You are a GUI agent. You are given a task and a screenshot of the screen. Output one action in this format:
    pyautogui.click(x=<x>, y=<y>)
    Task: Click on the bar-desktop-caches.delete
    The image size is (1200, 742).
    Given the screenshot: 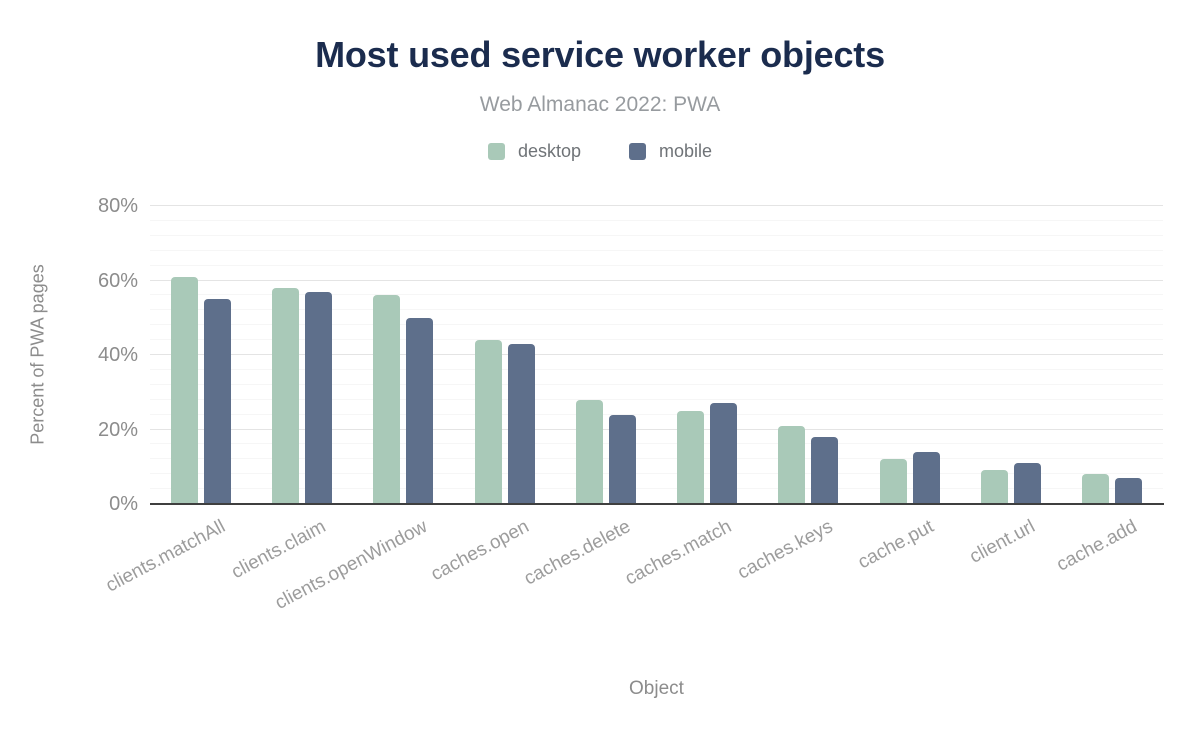 What is the action you would take?
    pyautogui.click(x=589, y=451)
    